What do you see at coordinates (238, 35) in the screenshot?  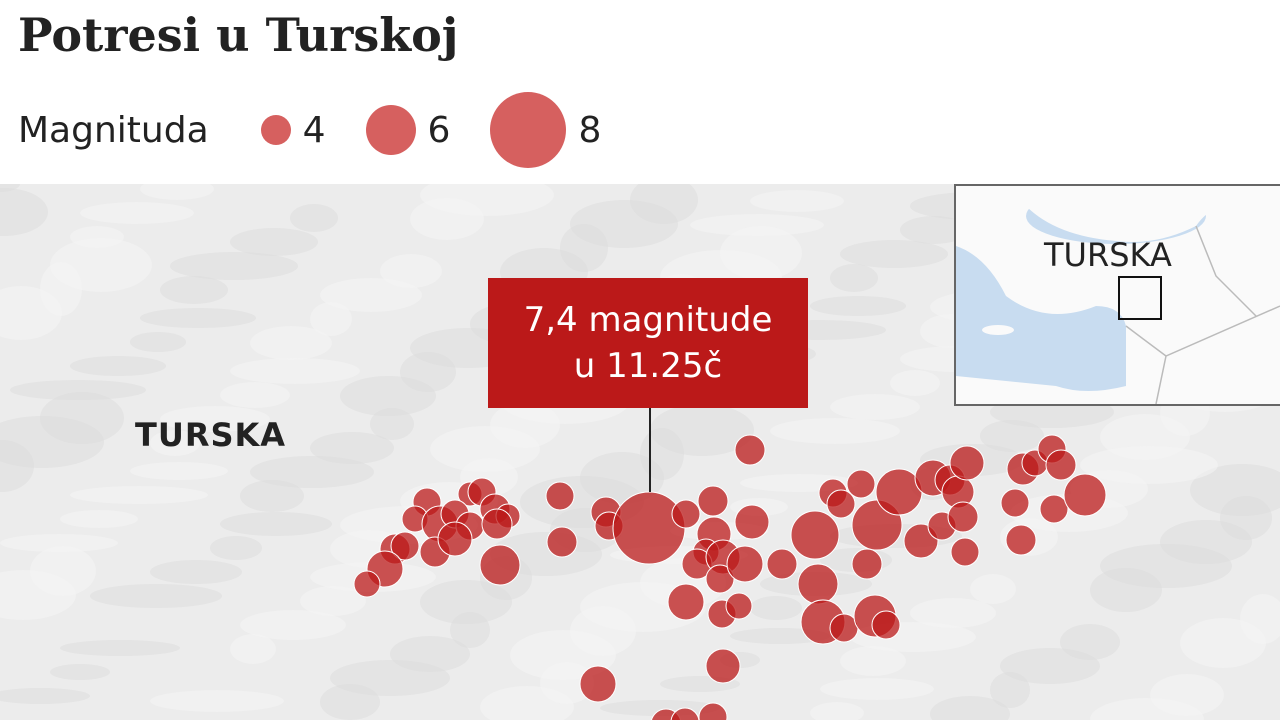 I see `page-title: Potresi u Turskoj` at bounding box center [238, 35].